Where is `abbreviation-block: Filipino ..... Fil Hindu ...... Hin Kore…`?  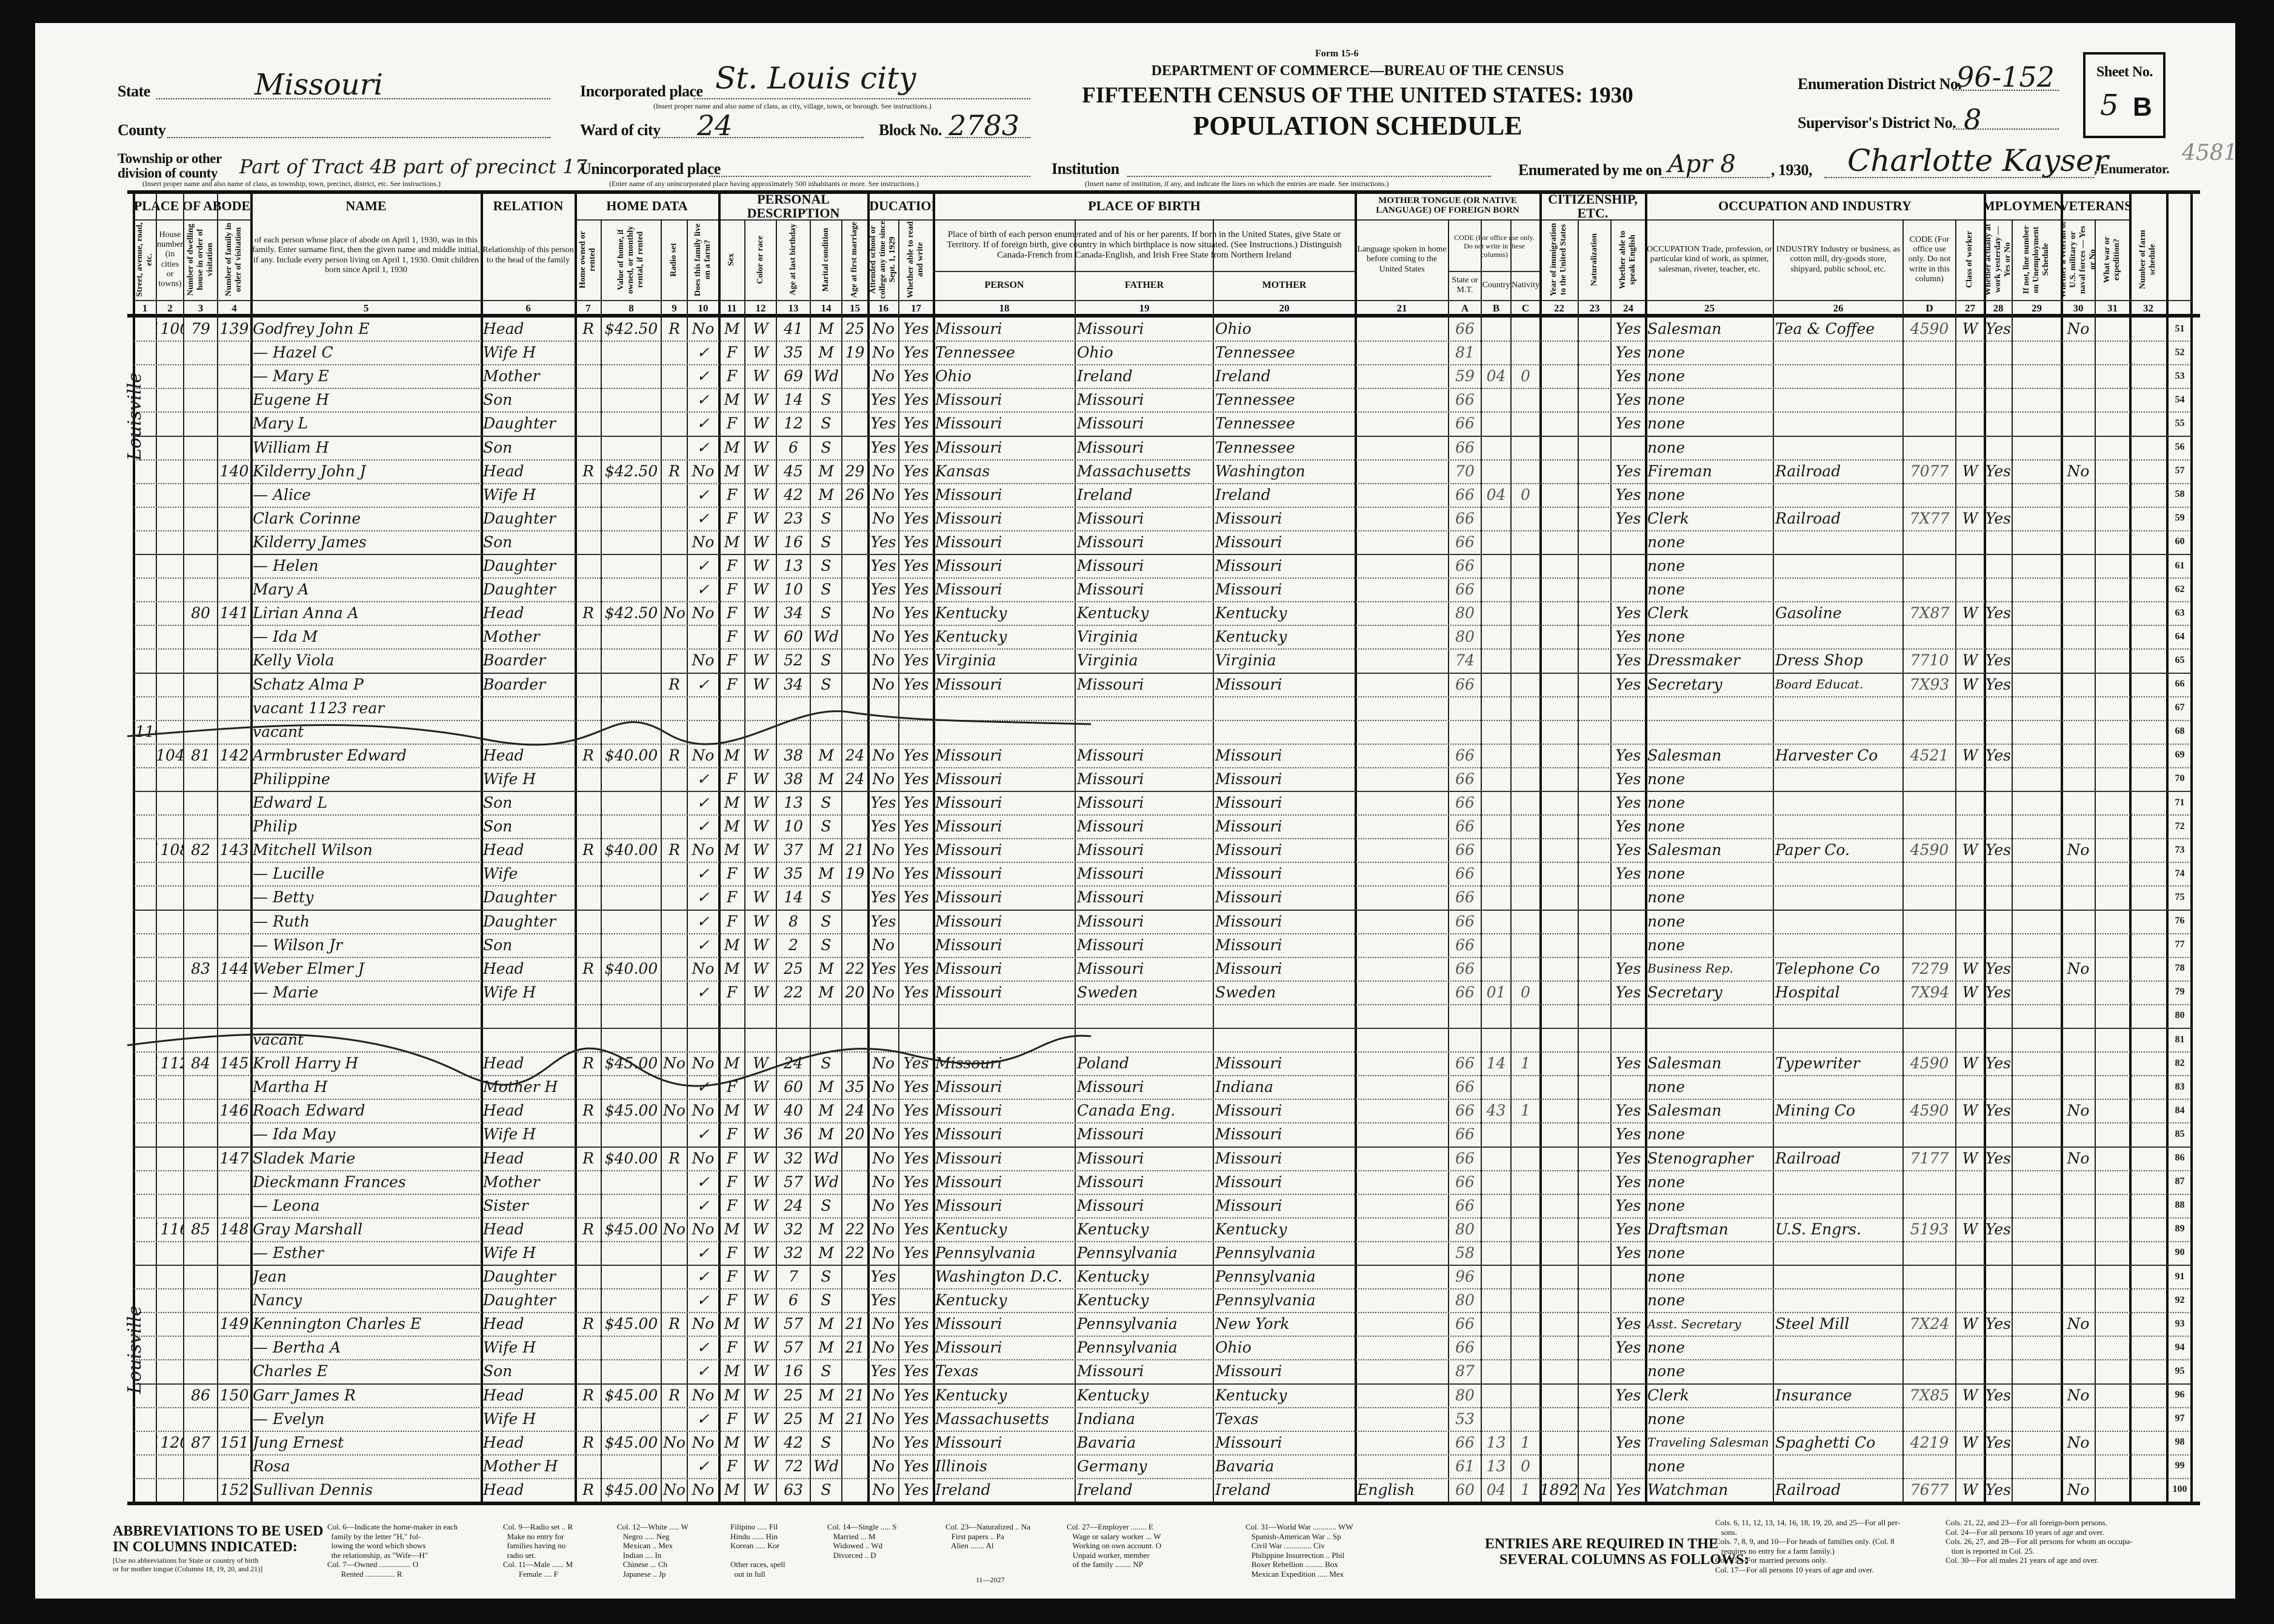
abbreviation-block: Filipino ..... Fil Hindu ...... Hin Kore… is located at coordinates (757, 1551).